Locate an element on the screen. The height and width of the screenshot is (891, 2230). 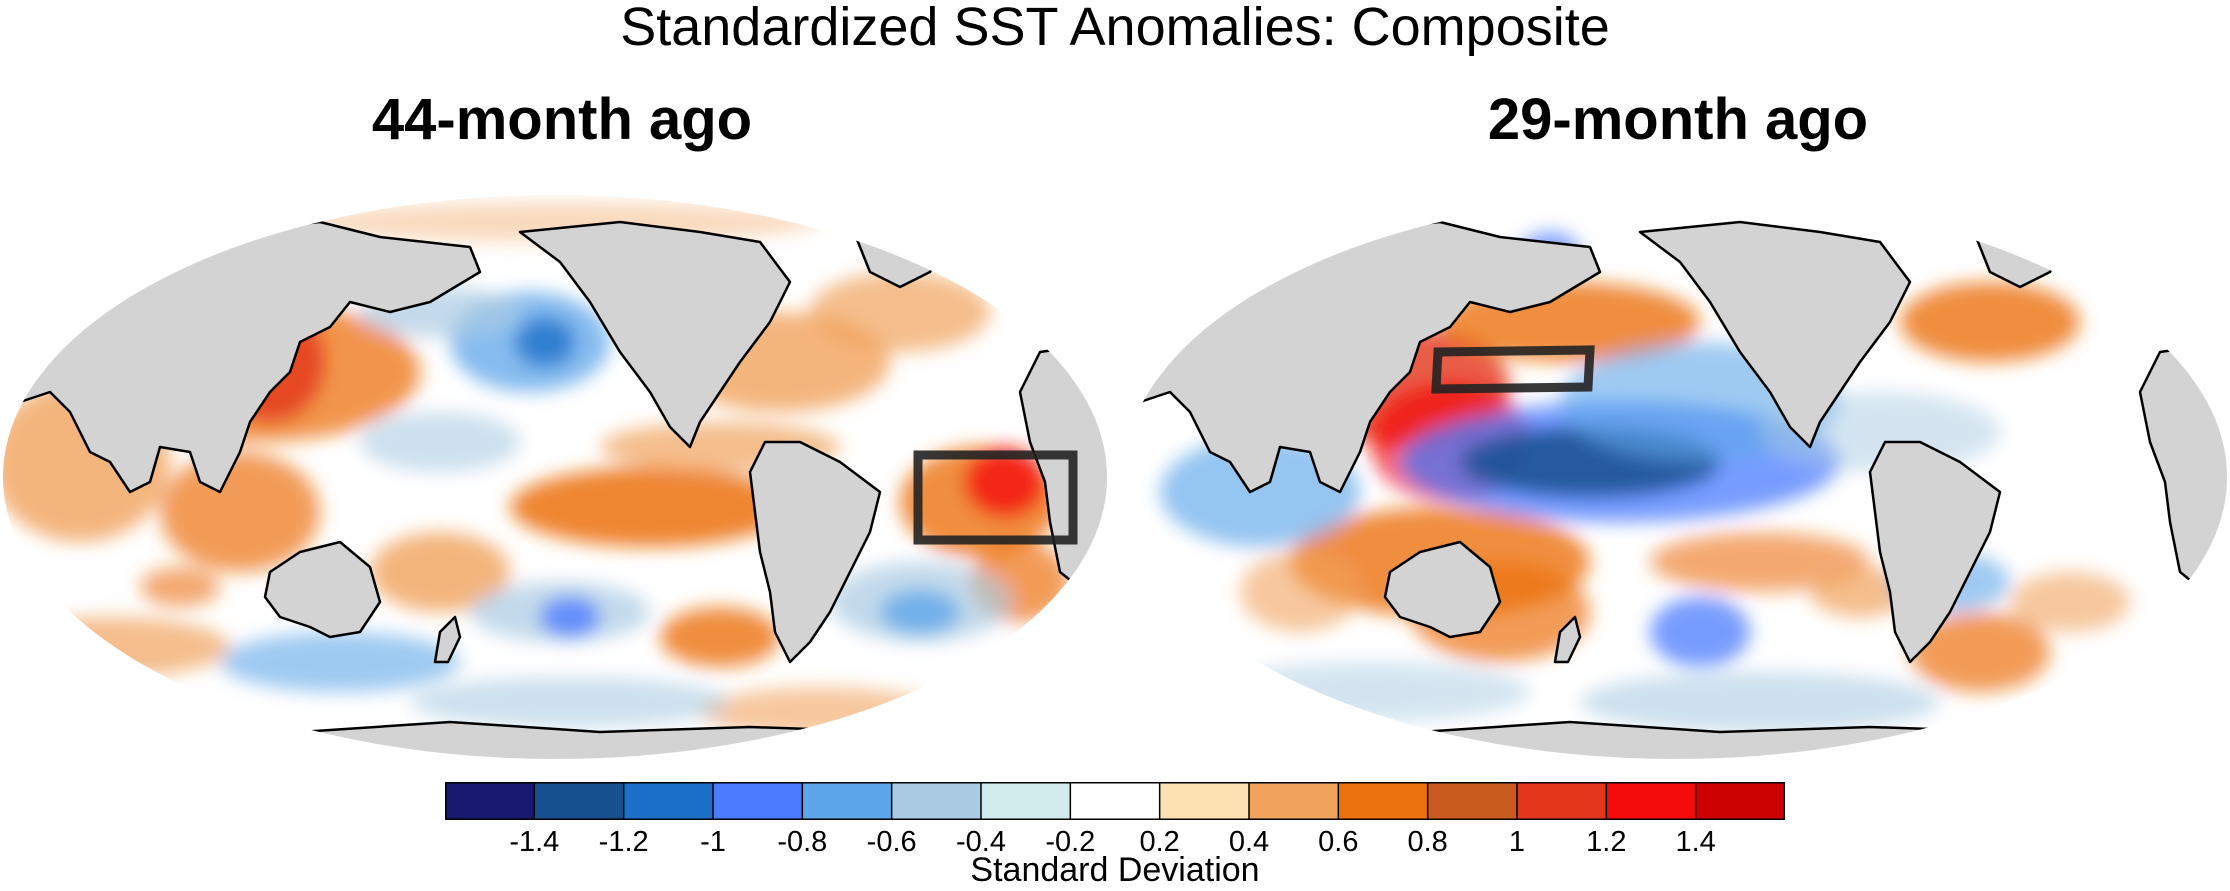
colorbar-tick-label: 0.4 is located at coordinates (1249, 842).